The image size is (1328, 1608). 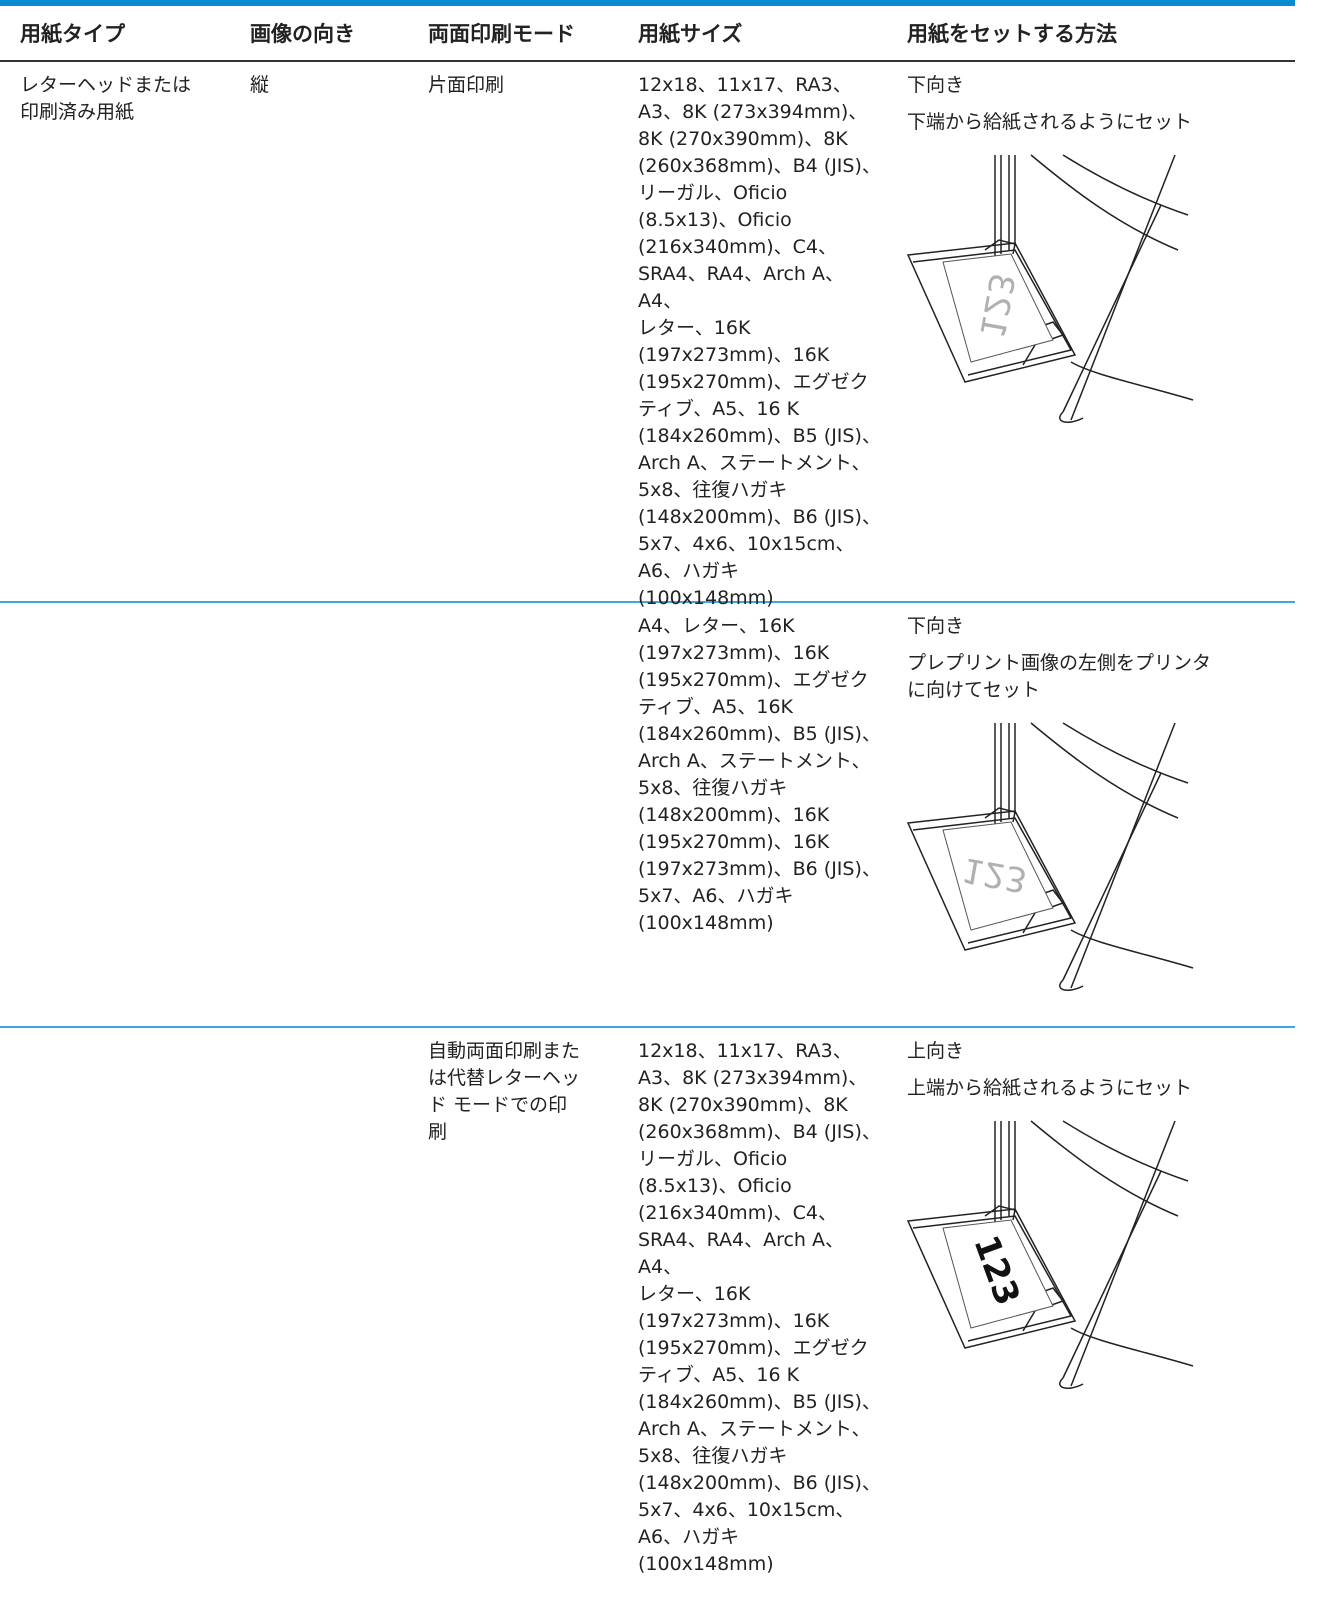 I want to click on text-line: は代替レターヘッ, so click(x=504, y=1078).